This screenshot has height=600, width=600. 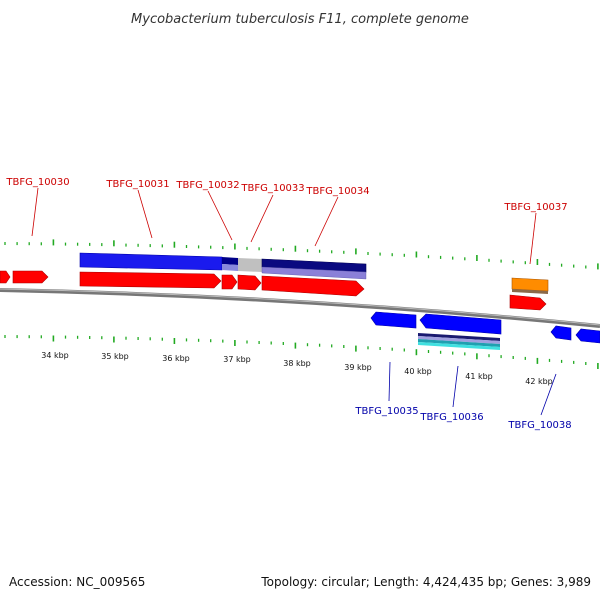 I want to click on rna-feature, so click(x=530, y=285).